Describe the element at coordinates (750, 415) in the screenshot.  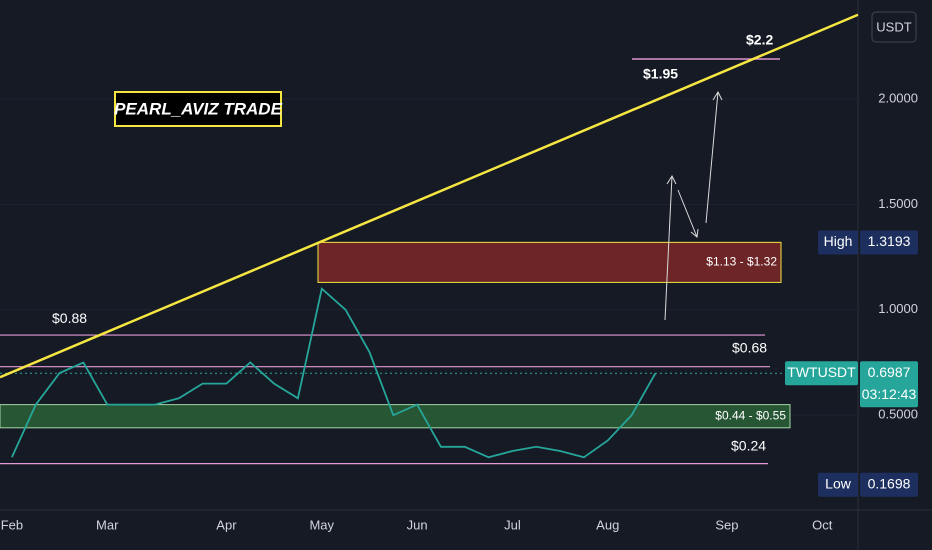
I see `zone-label: $0.44 - $0.55` at that location.